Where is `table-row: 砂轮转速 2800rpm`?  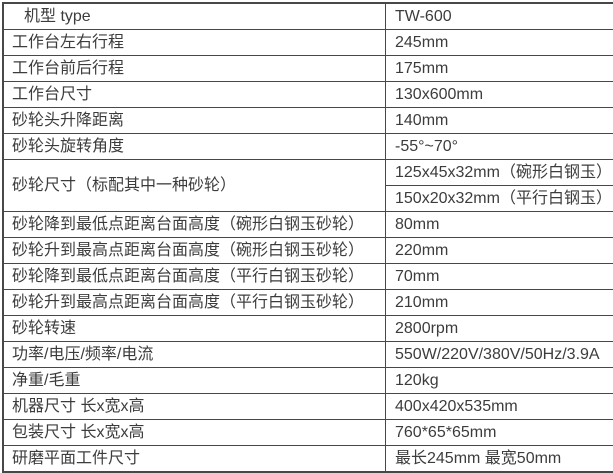
table-row: 砂轮转速 2800rpm is located at coordinates (307, 328).